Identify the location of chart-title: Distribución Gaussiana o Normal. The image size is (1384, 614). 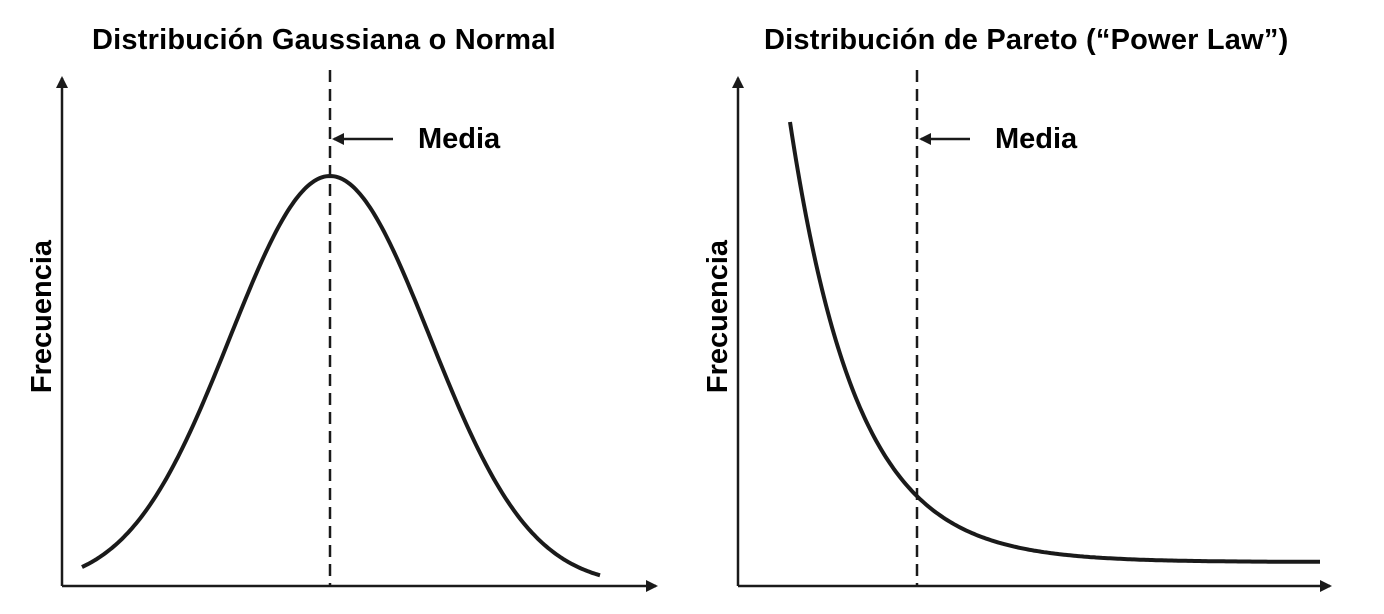
(324, 40).